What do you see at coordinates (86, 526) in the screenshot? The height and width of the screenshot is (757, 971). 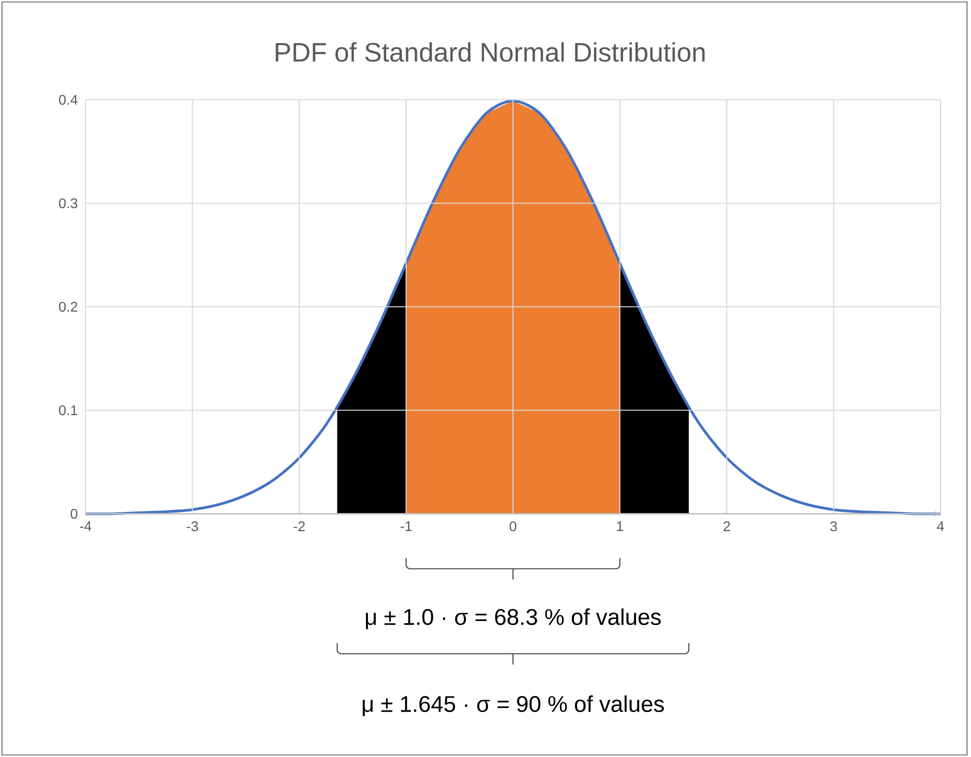 I see `x-tick-label: -4` at bounding box center [86, 526].